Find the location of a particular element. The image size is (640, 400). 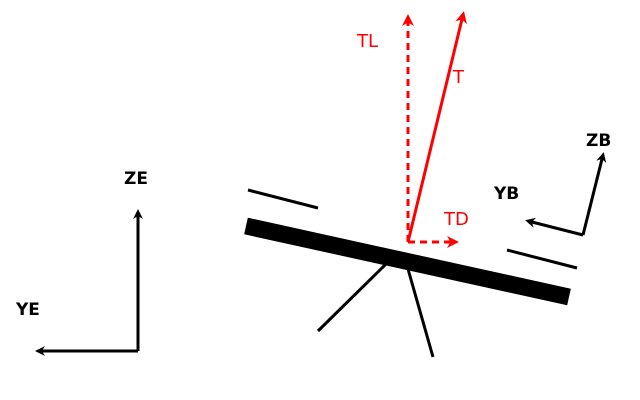

force-vectors: TL T TD is located at coordinates (412, 129).